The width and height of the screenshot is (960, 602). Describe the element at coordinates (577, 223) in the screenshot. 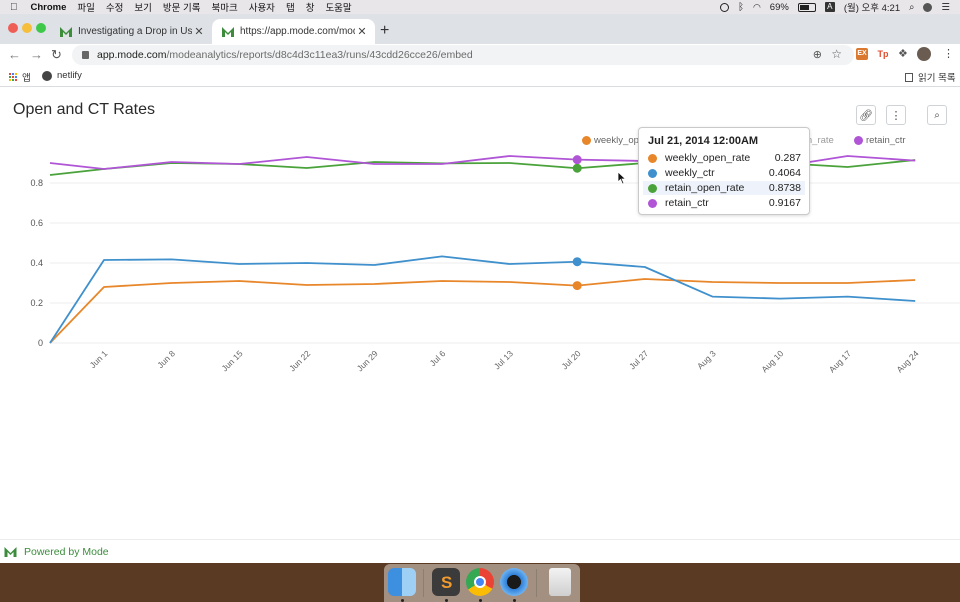

I see `hover-points` at that location.